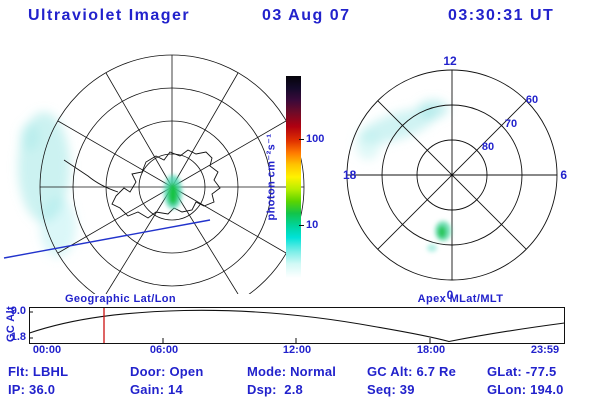 The height and width of the screenshot is (400, 600). I want to click on timeline-ytick-bottom: 1.8, so click(18, 337).